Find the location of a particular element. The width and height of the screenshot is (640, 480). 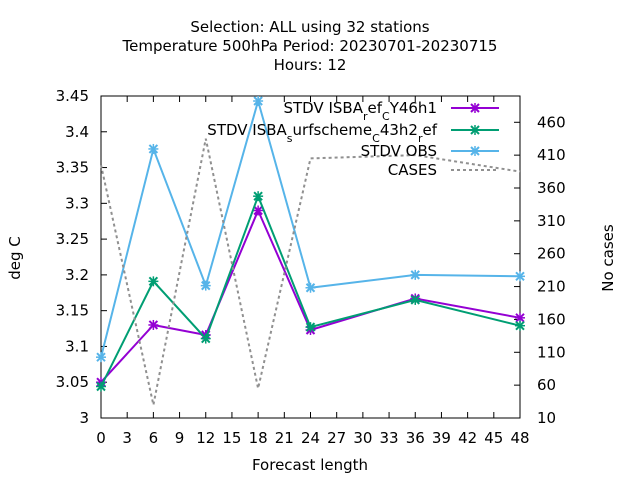

y-tick-label: 3.15 is located at coordinates (72, 311).